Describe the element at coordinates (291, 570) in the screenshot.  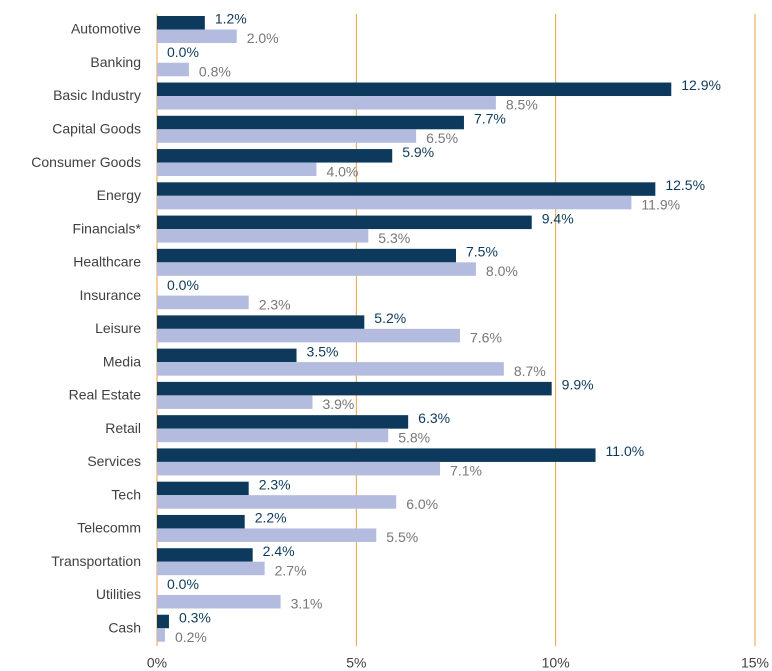
I see `value-label: 2.7%` at that location.